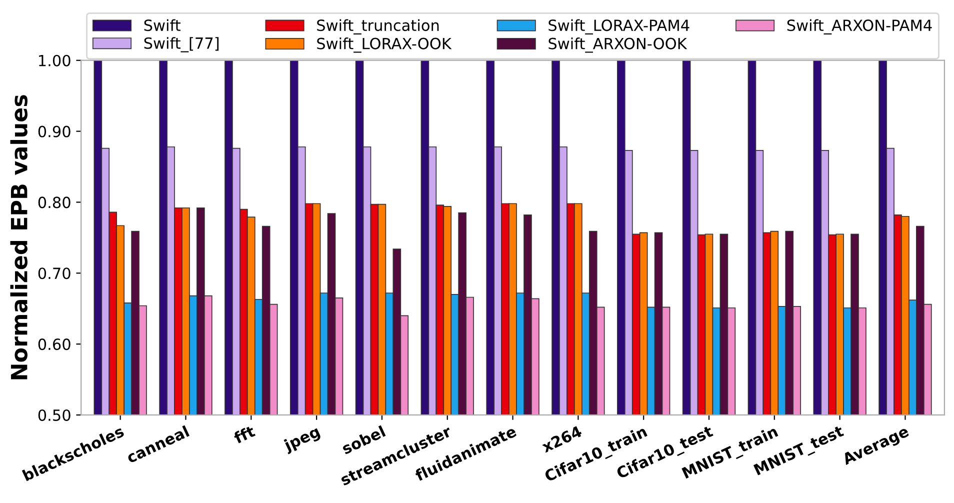 This screenshot has width=954, height=503. What do you see at coordinates (619, 26) in the screenshot?
I see `legend-label: Swift_LORAX-PAM4` at bounding box center [619, 26].